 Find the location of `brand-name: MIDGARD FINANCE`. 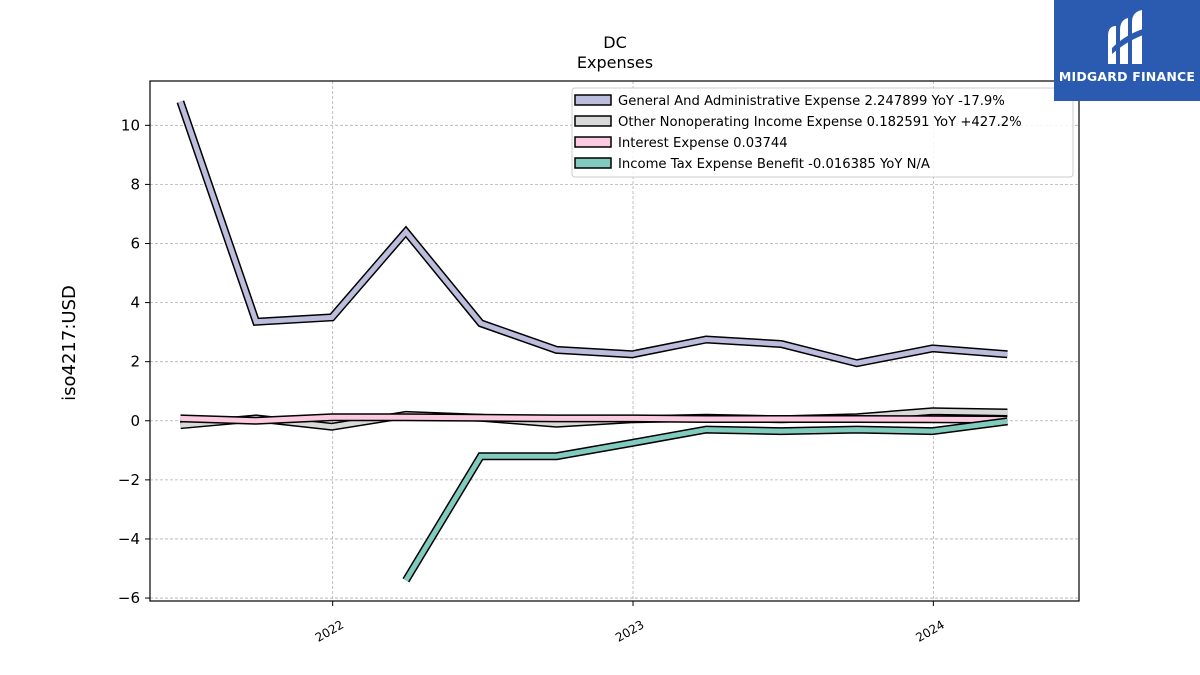

brand-name: MIDGARD FINANCE is located at coordinates (1127, 76).